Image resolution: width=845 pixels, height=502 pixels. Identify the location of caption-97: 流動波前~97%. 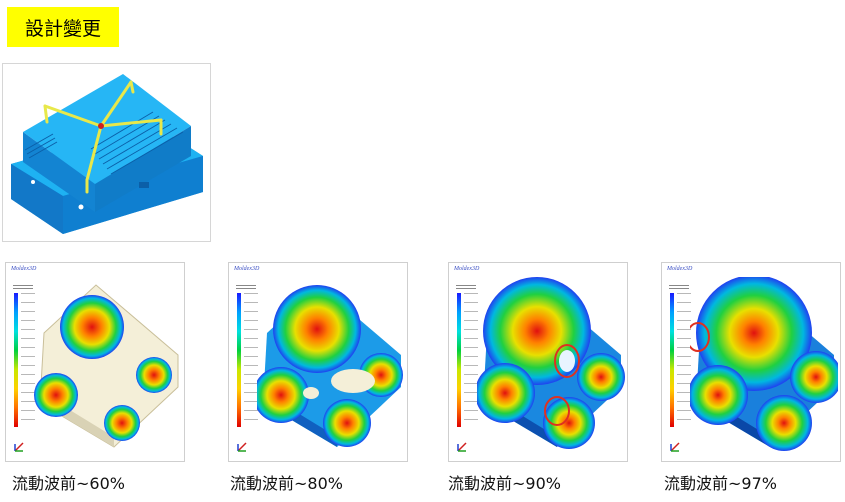
(720, 483).